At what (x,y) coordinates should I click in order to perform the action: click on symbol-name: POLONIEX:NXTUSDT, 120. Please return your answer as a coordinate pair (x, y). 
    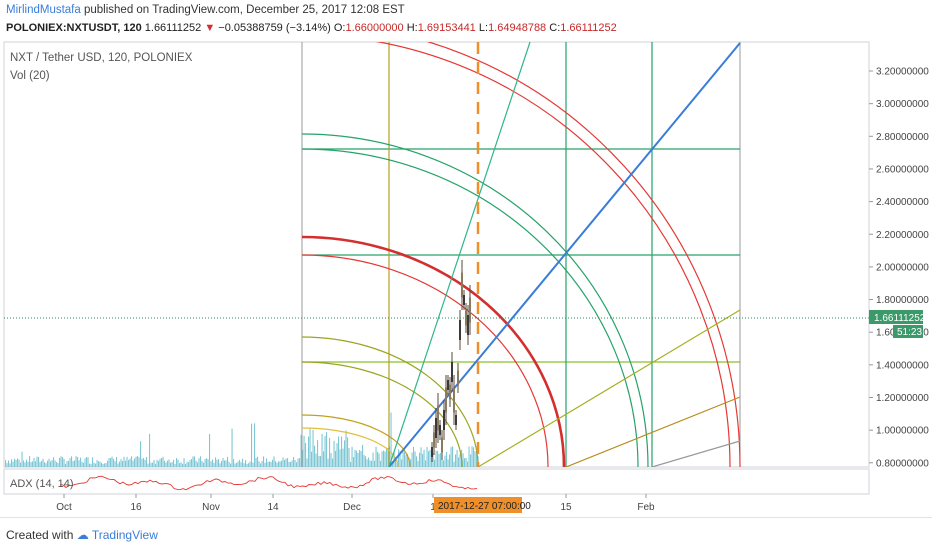
    Looking at the image, I should click on (74, 28).